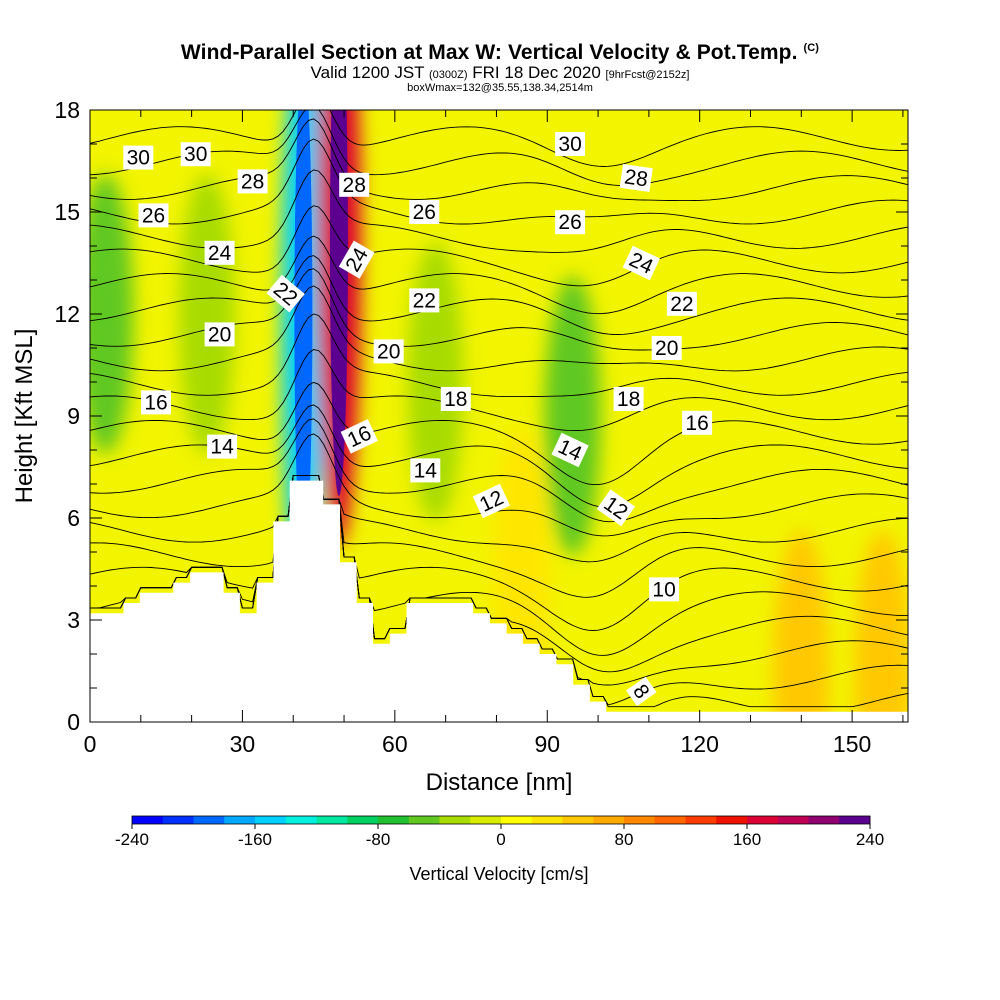  What do you see at coordinates (499, 782) in the screenshot?
I see `x-axis-label: Distance [nm]` at bounding box center [499, 782].